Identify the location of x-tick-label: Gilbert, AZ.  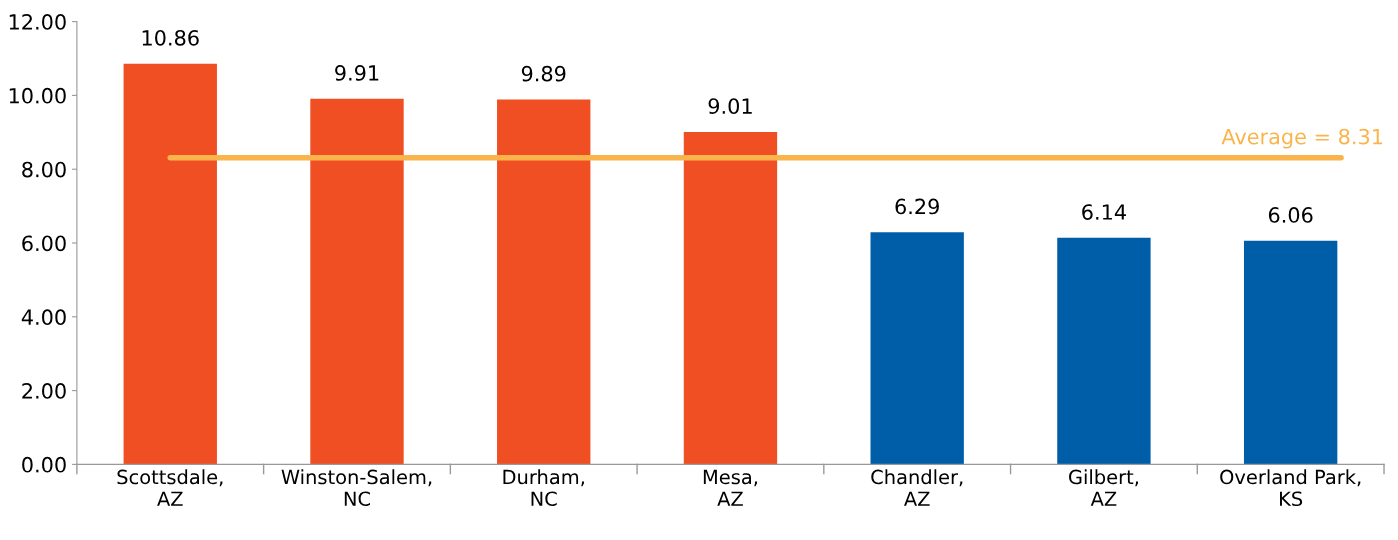
(1104, 487).